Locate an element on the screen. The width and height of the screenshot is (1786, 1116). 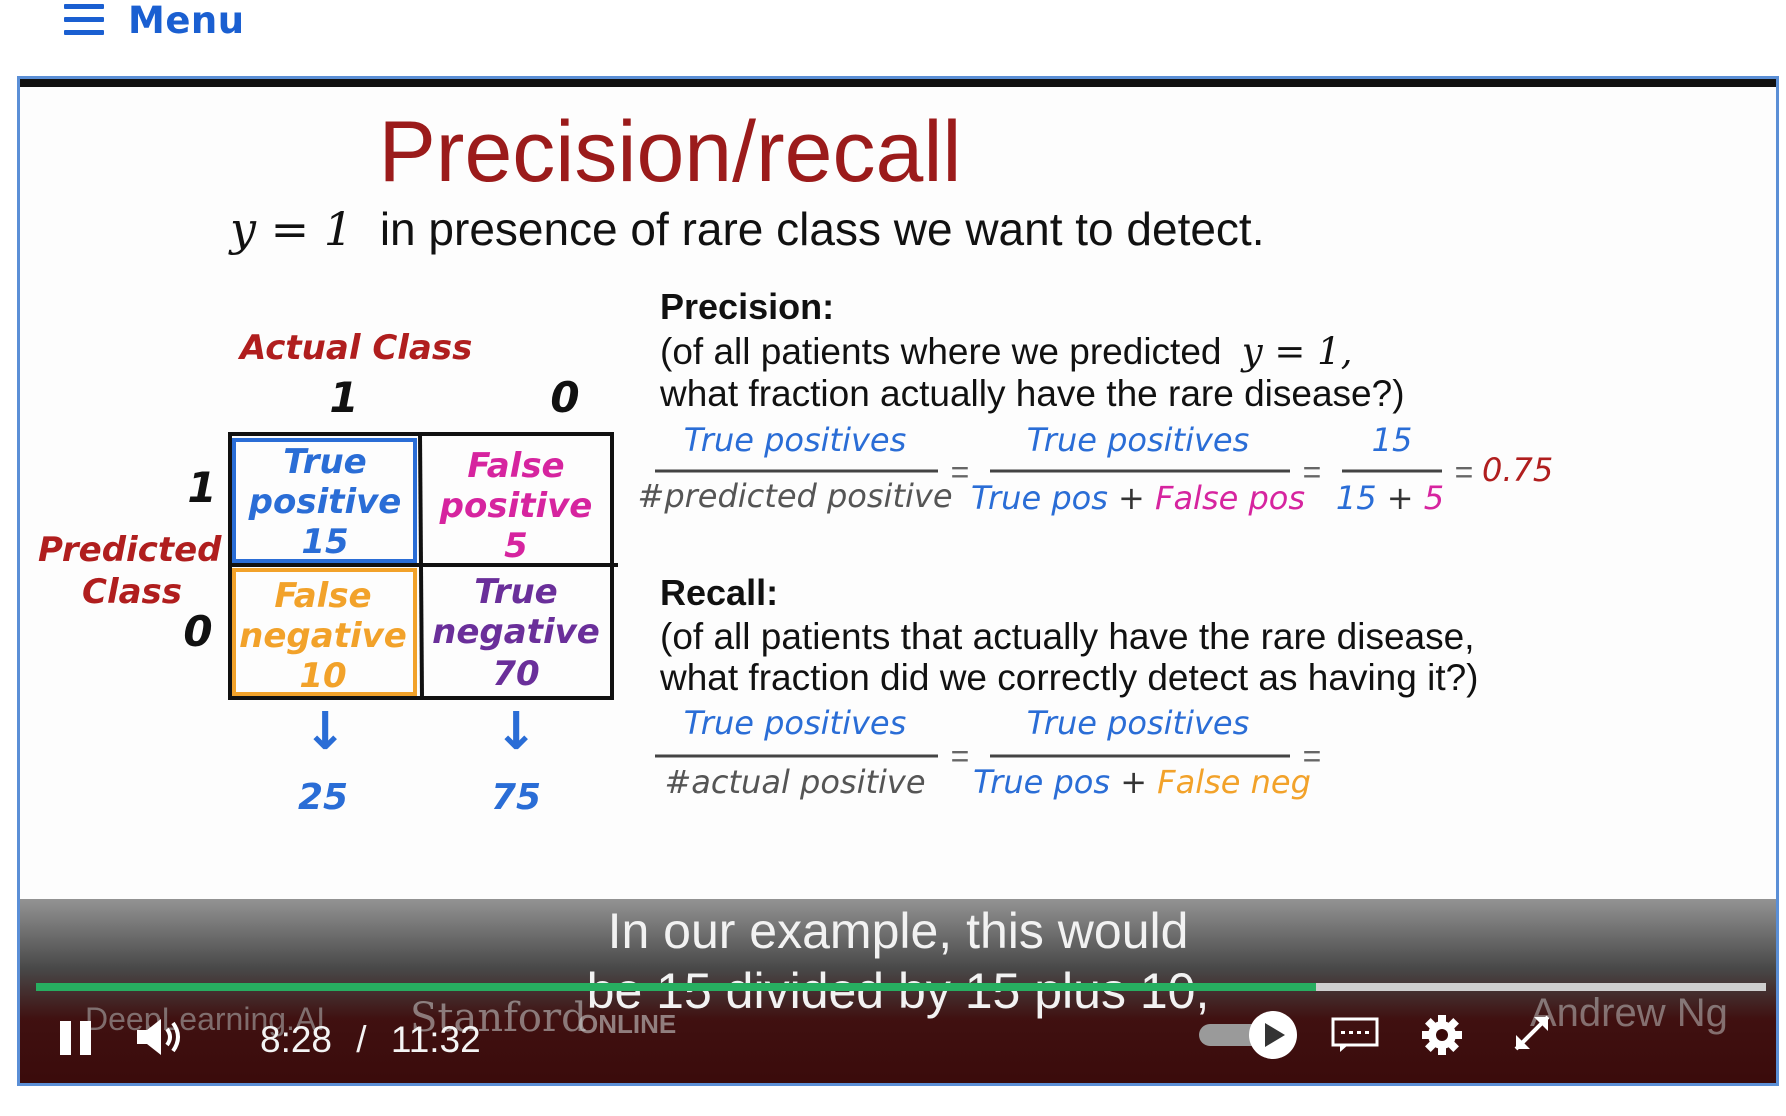
caption-line-2: be 15 divided by 15 plus 10, is located at coordinates (898, 991).